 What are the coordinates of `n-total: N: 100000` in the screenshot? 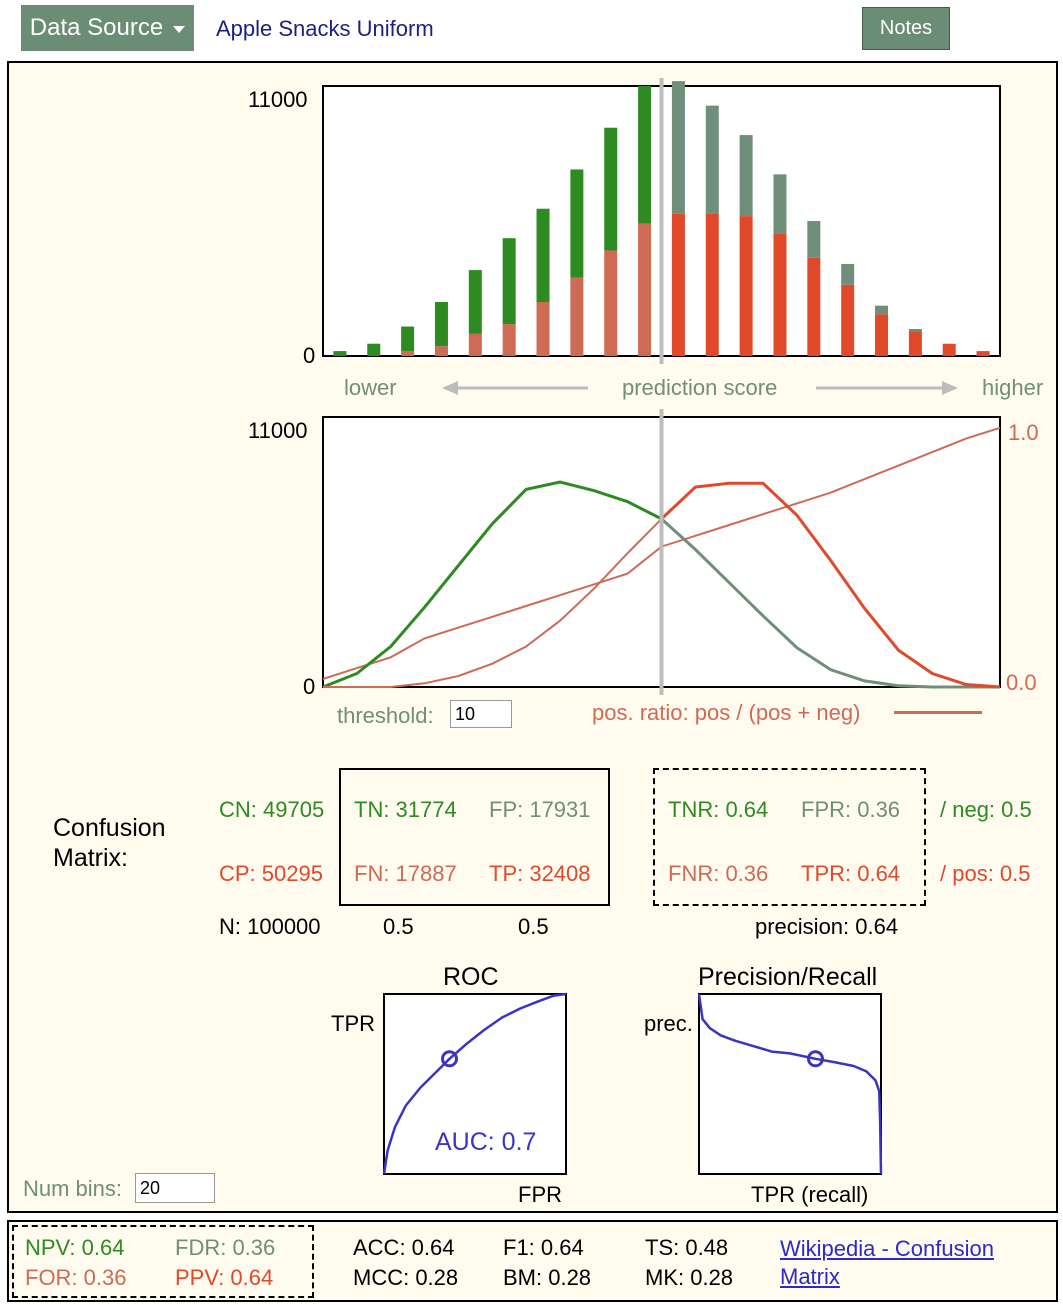 It's located at (270, 926).